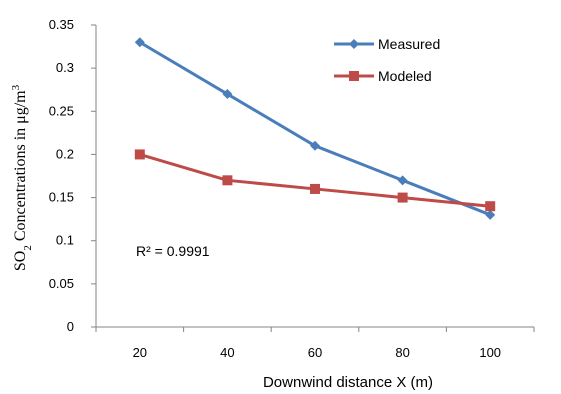 Image resolution: width=561 pixels, height=394 pixels. What do you see at coordinates (61, 24) in the screenshot?
I see `y-tick-label: 0.35` at bounding box center [61, 24].